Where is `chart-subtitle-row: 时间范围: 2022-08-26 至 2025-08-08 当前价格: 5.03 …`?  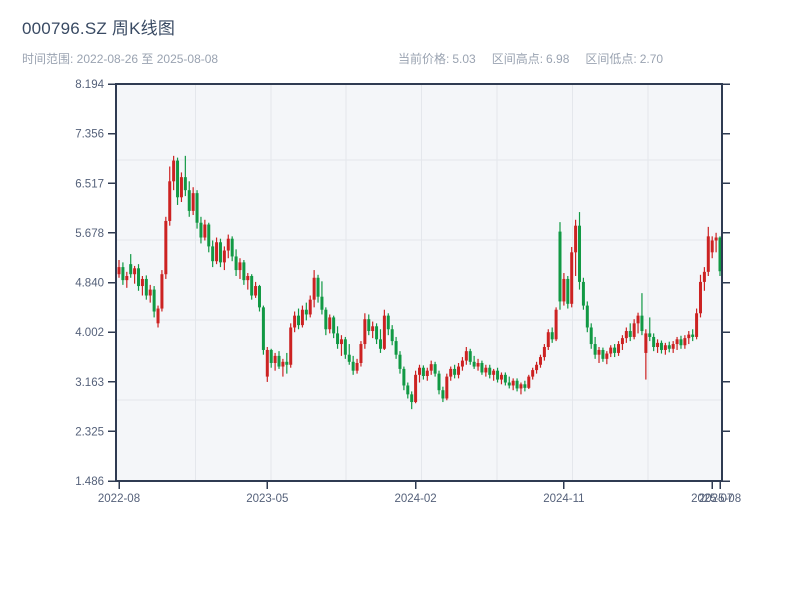 chart-subtitle-row: 时间范围: 2022-08-26 至 2025-08-08 当前价格: 5.03 … is located at coordinates (401, 58).